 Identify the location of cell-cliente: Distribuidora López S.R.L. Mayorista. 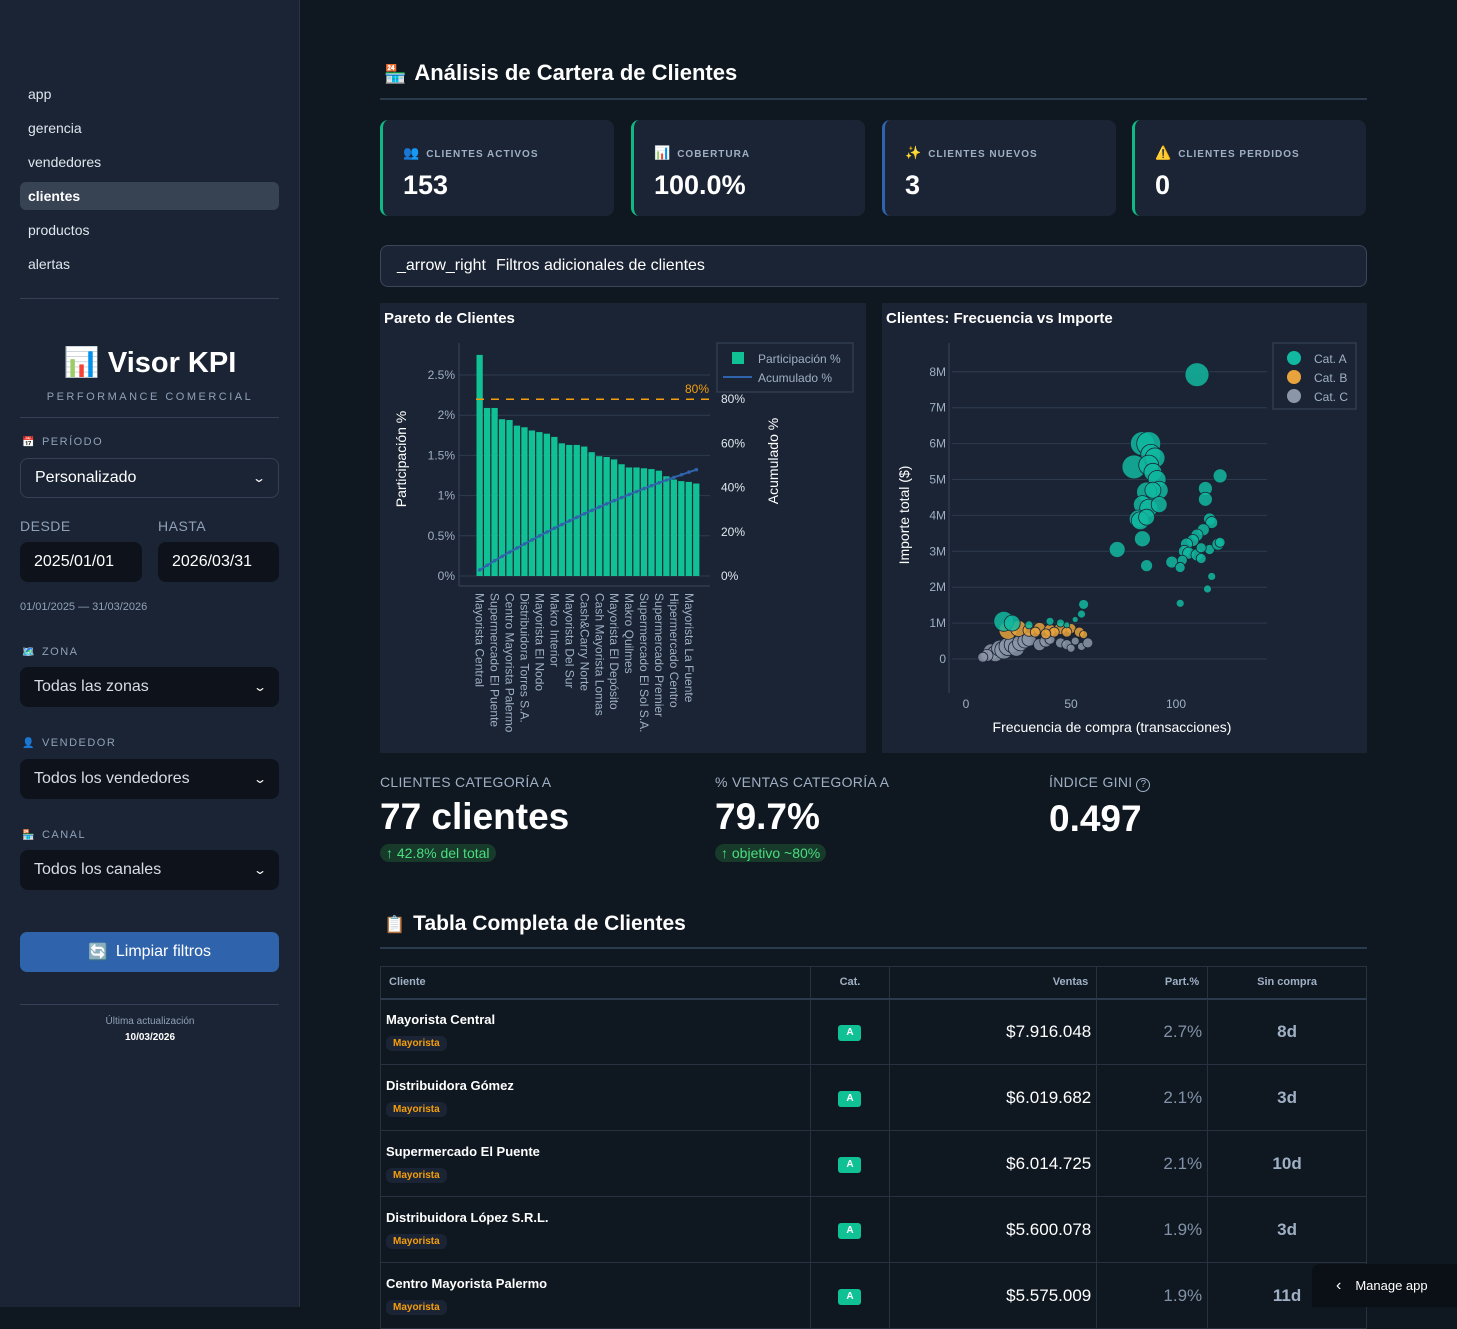
(595, 1229).